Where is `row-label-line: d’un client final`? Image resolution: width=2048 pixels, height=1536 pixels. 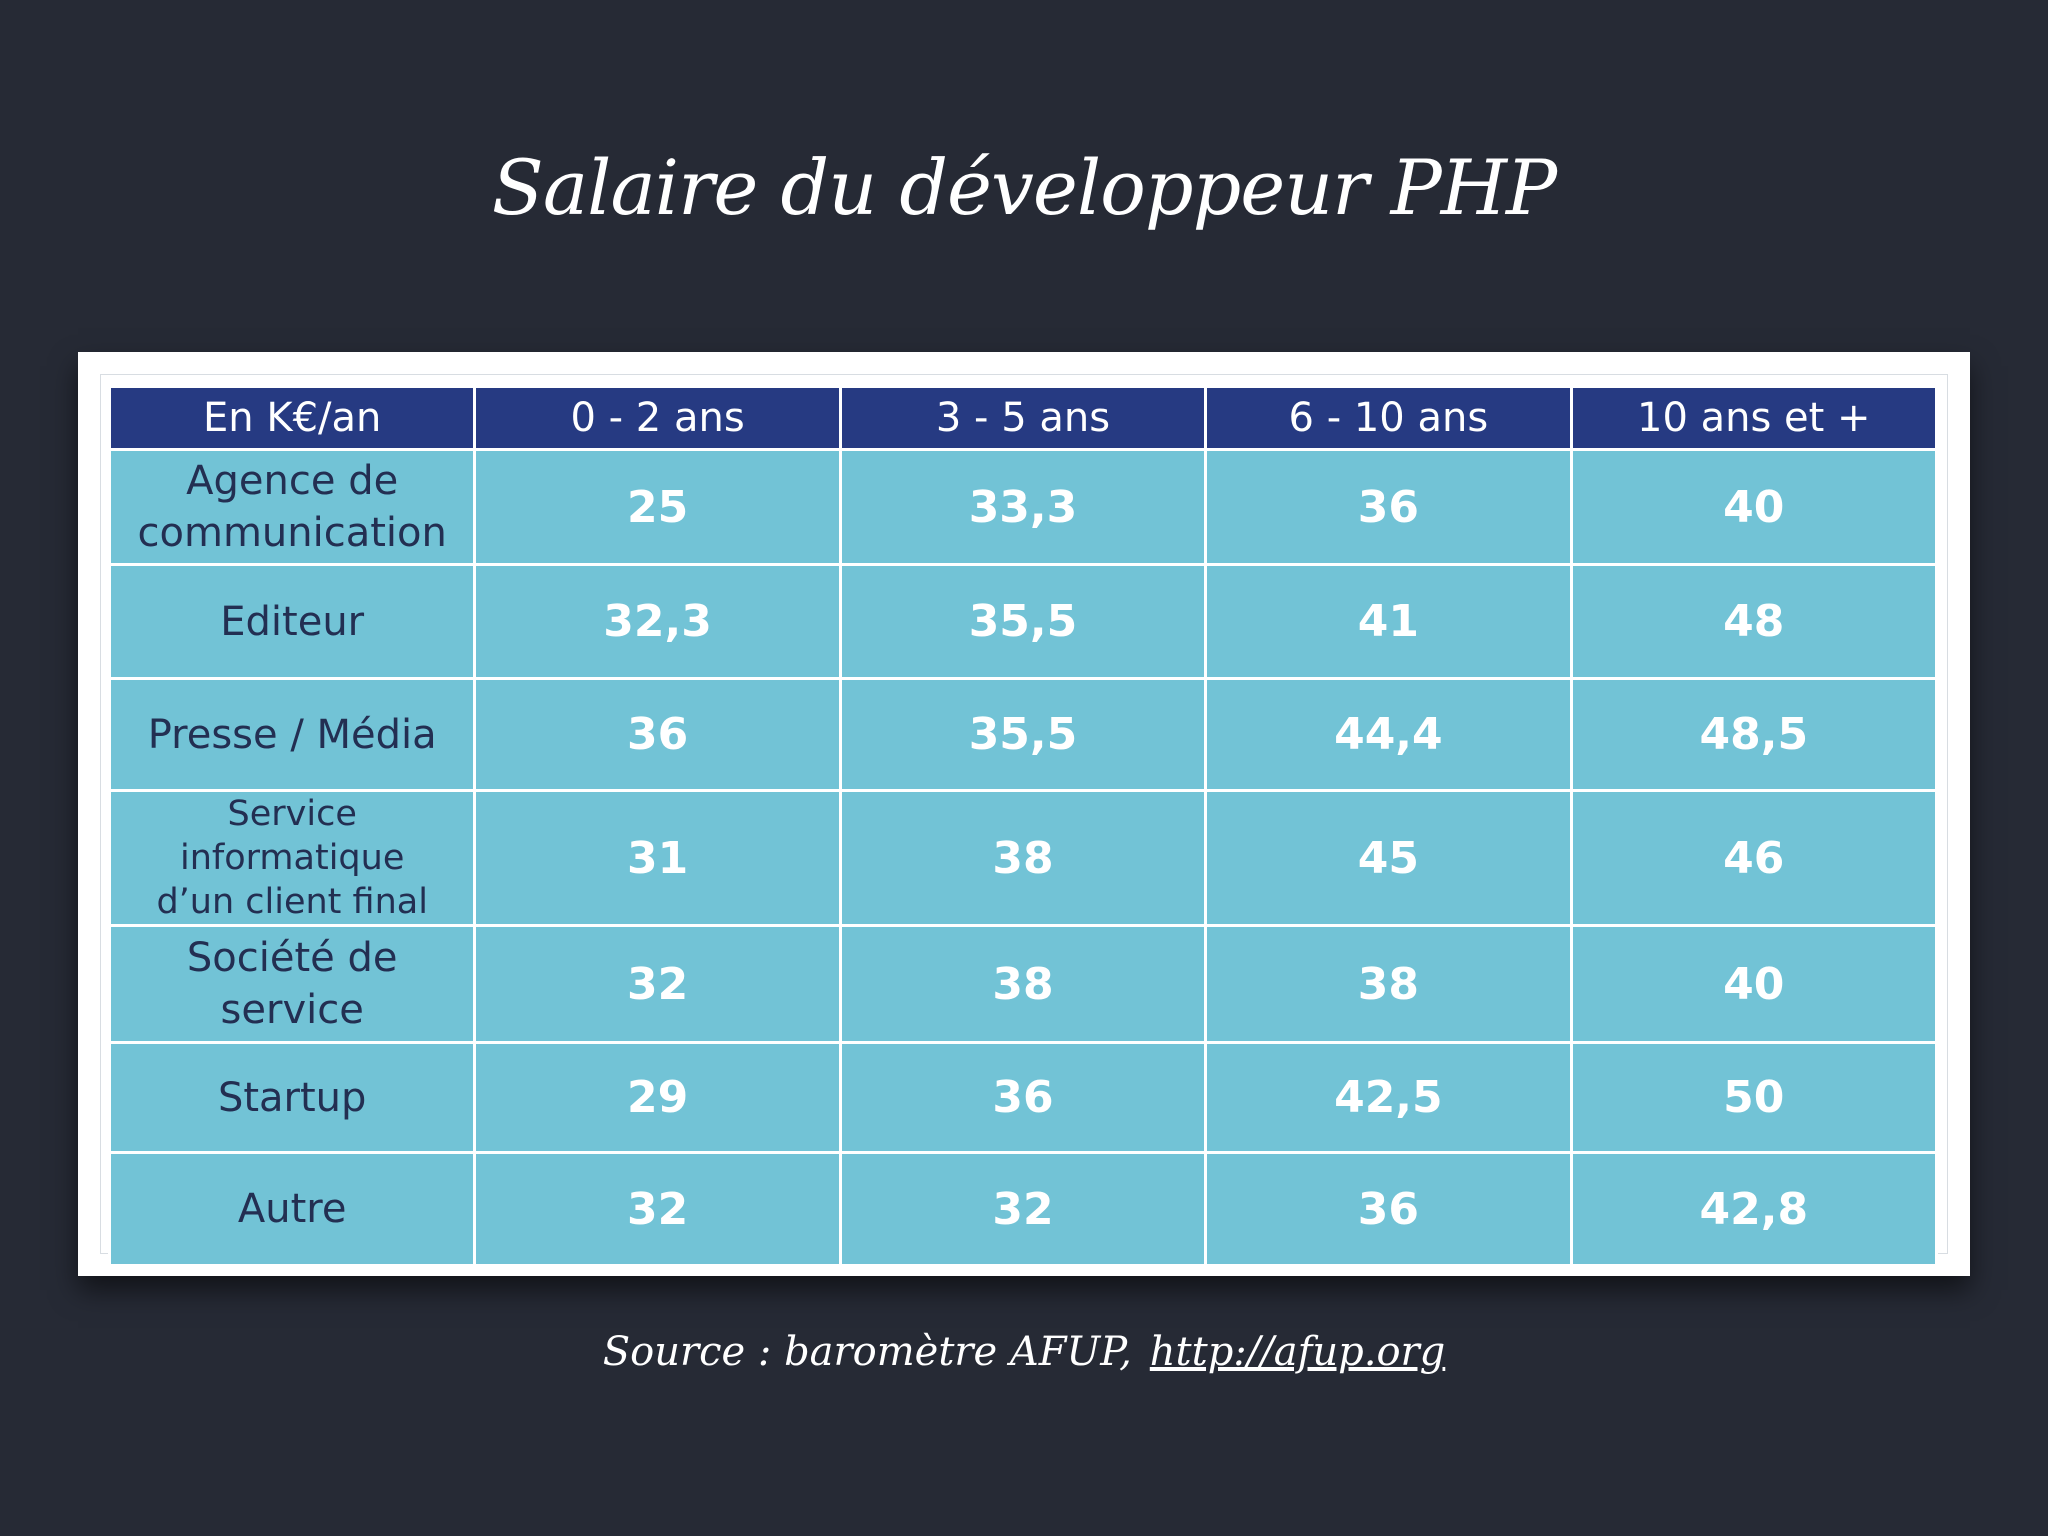 row-label-line: d’un client final is located at coordinates (292, 902).